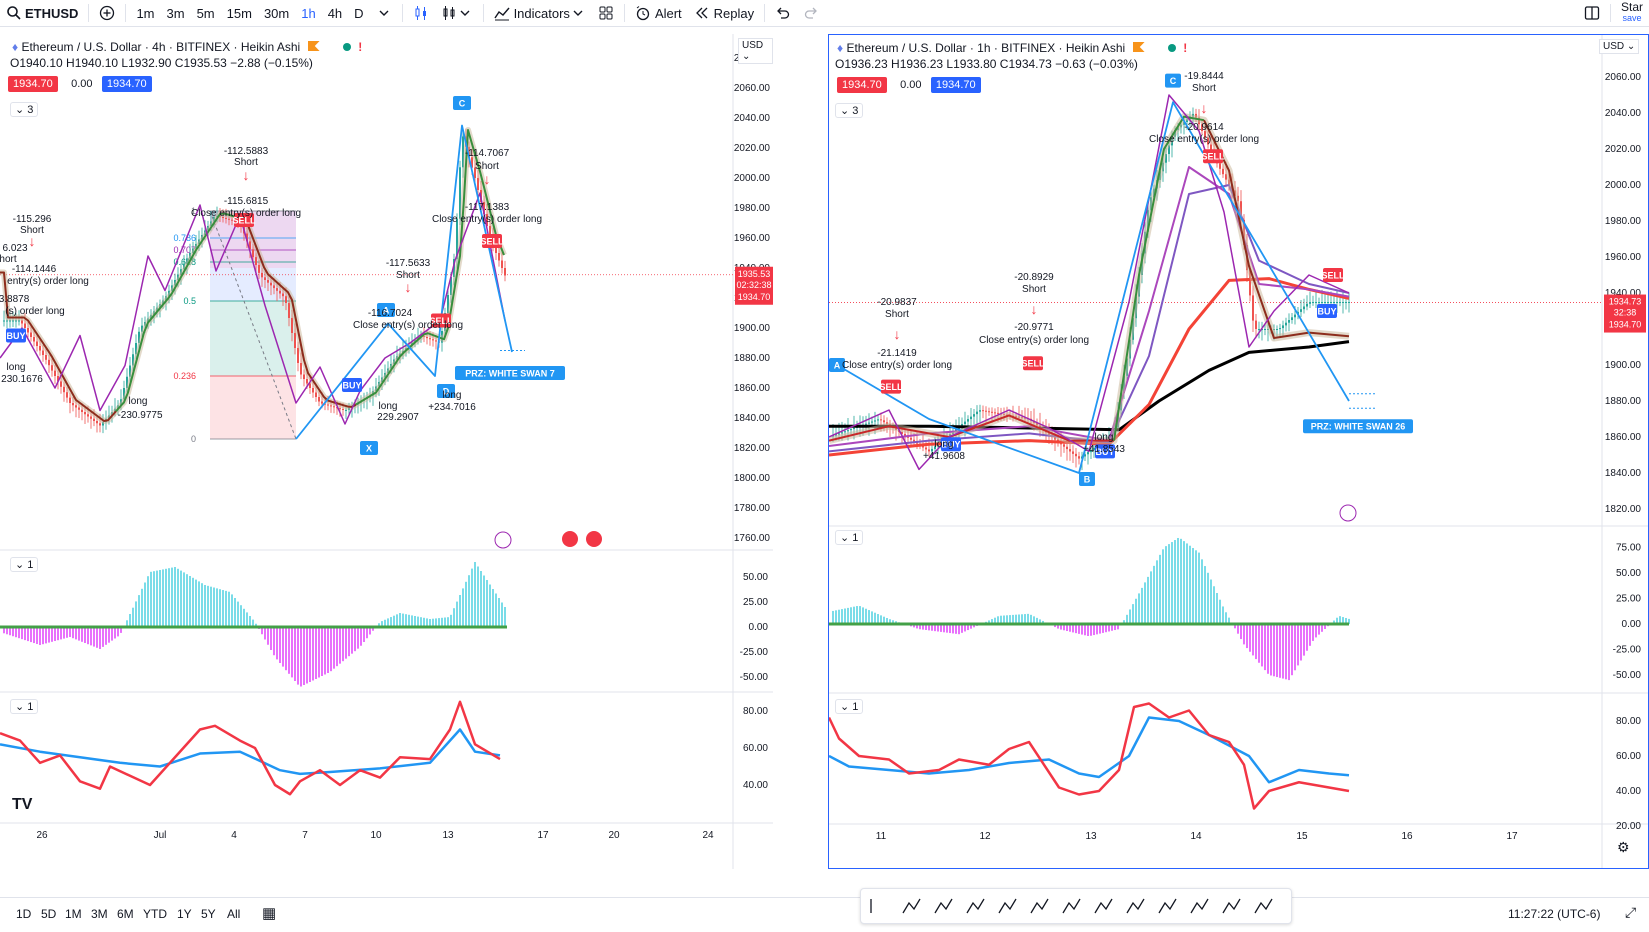 The width and height of the screenshot is (1649, 932). Describe the element at coordinates (42, 13) in the screenshot. I see `symbol-search: ETHUSD` at that location.